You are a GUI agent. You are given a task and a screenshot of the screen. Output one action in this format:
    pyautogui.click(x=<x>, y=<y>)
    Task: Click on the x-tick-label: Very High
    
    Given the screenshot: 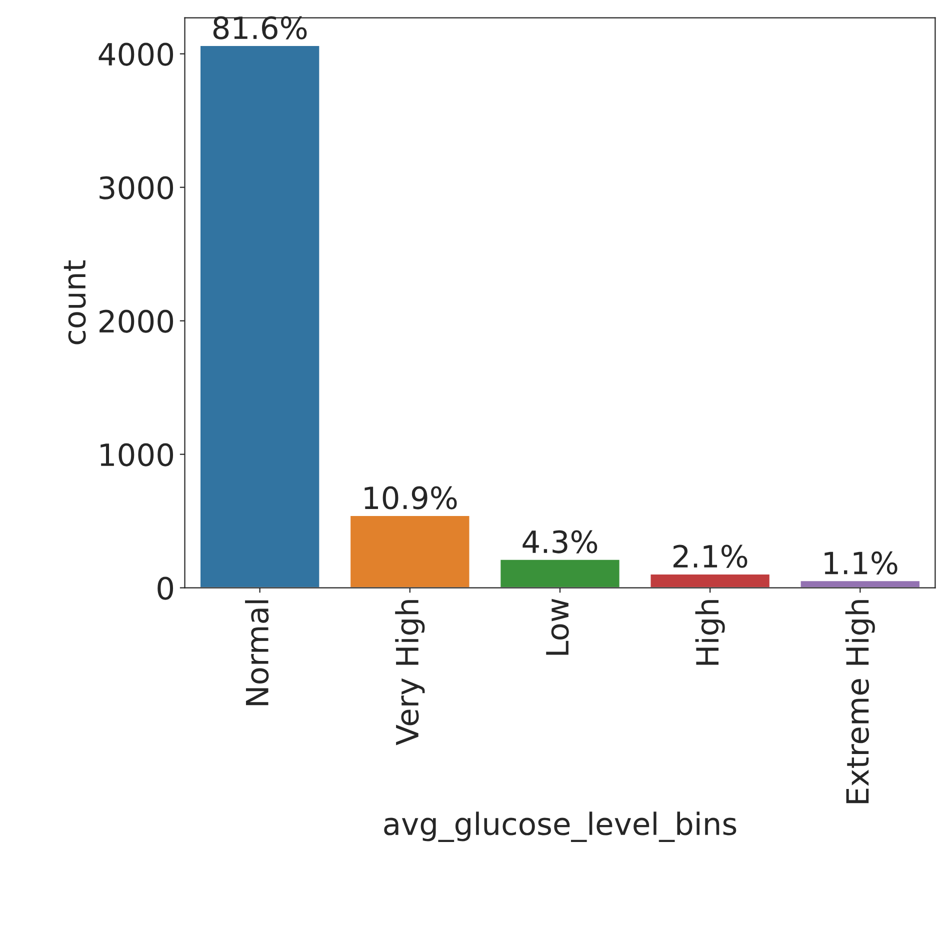 What is the action you would take?
    pyautogui.click(x=410, y=673)
    